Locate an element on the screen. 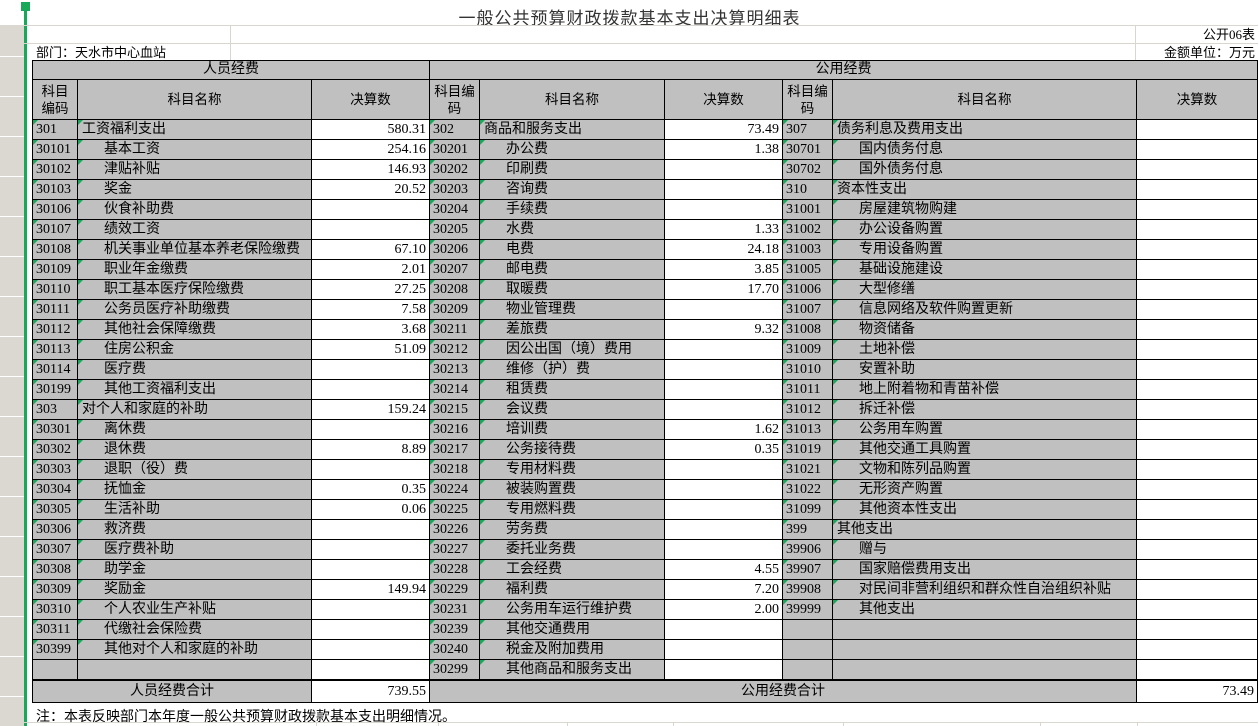 The image size is (1259, 726). amount-cell: 146.93 is located at coordinates (371, 169).